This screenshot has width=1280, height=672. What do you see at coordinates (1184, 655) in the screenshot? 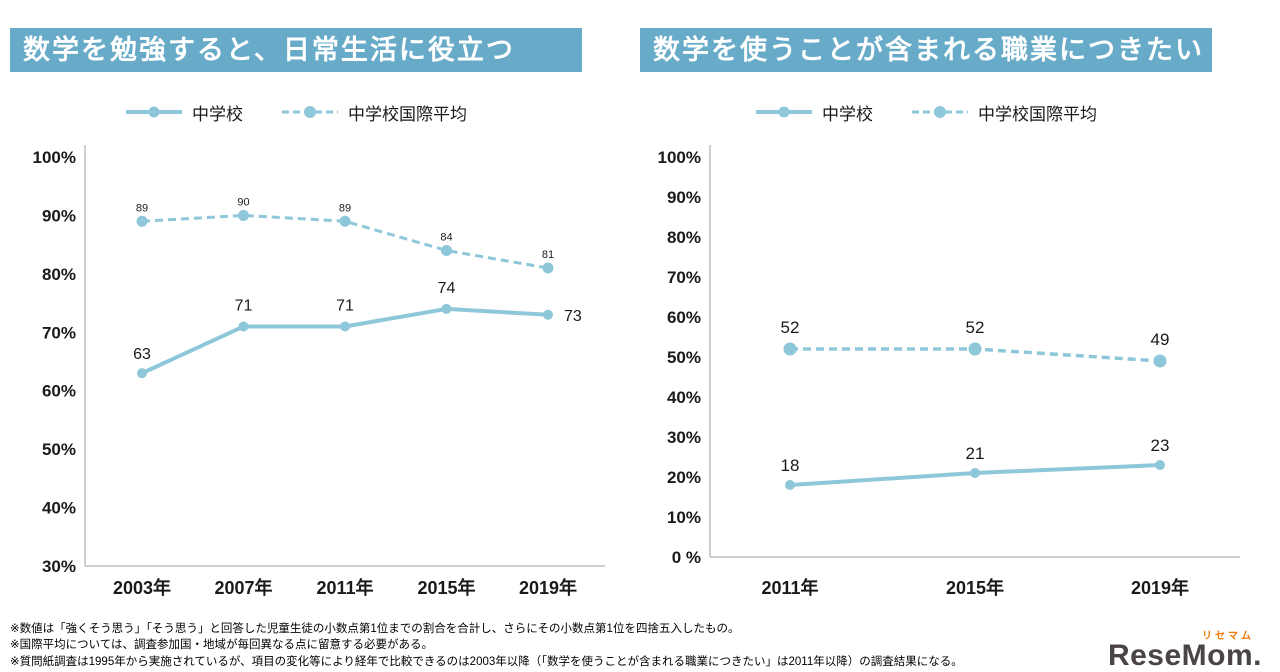
I see `logo-text: ReseMom.` at bounding box center [1184, 655].